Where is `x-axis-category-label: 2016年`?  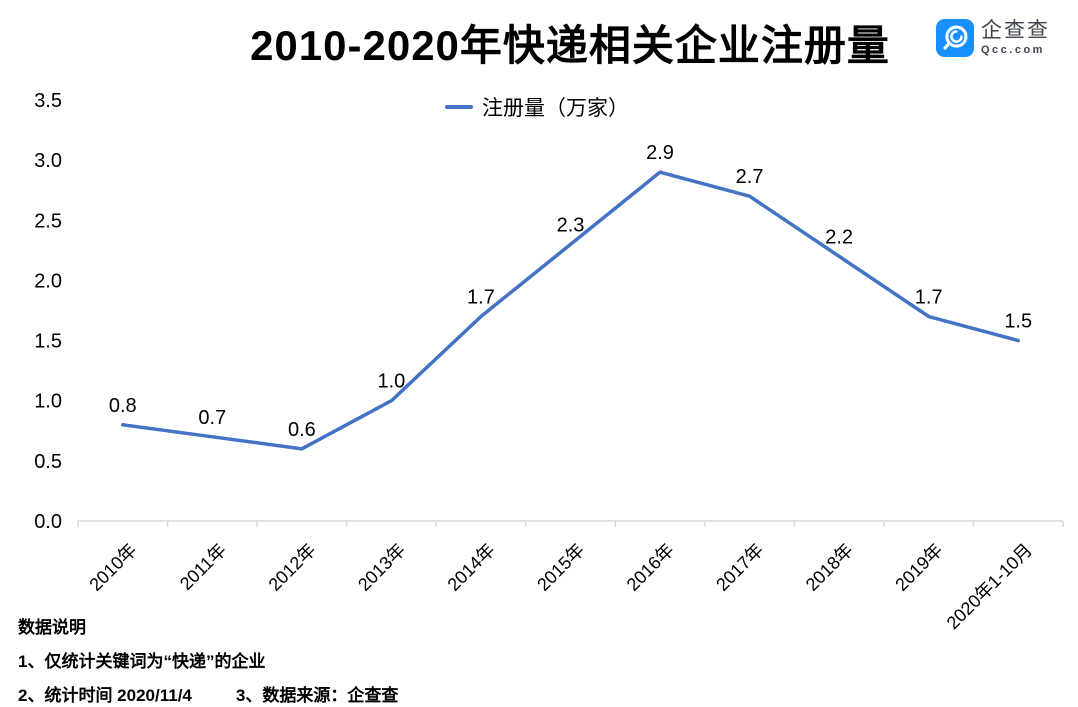 x-axis-category-label: 2016年 is located at coordinates (650, 567).